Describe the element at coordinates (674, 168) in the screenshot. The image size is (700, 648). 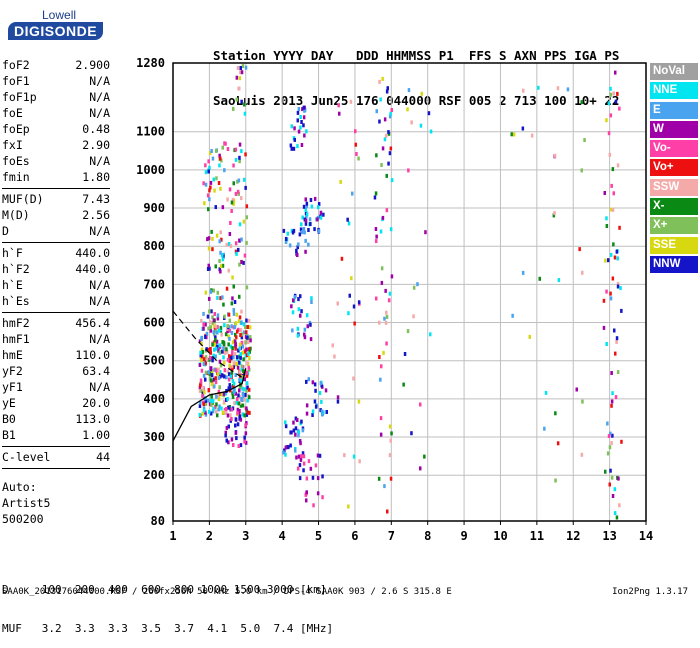
I see `legend-item: Vo+` at that location.